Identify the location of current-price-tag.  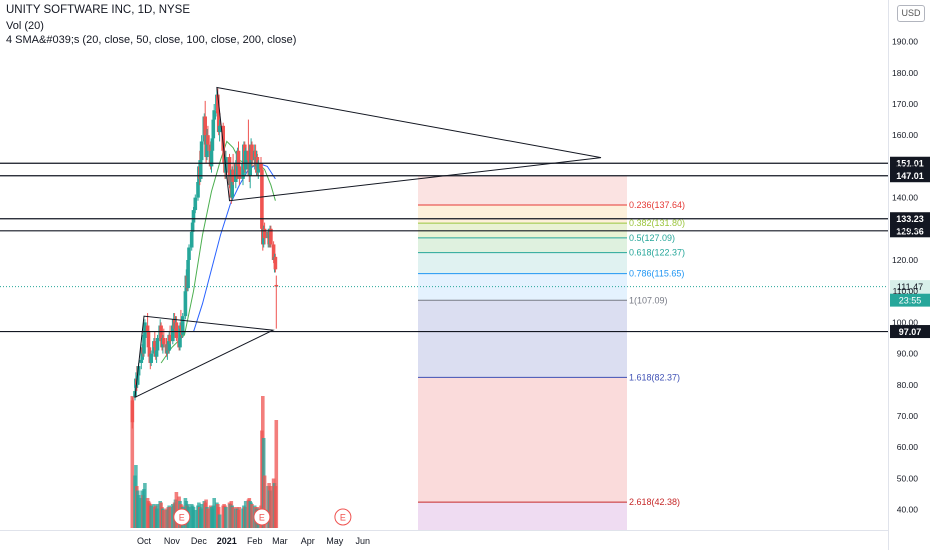
(910, 287).